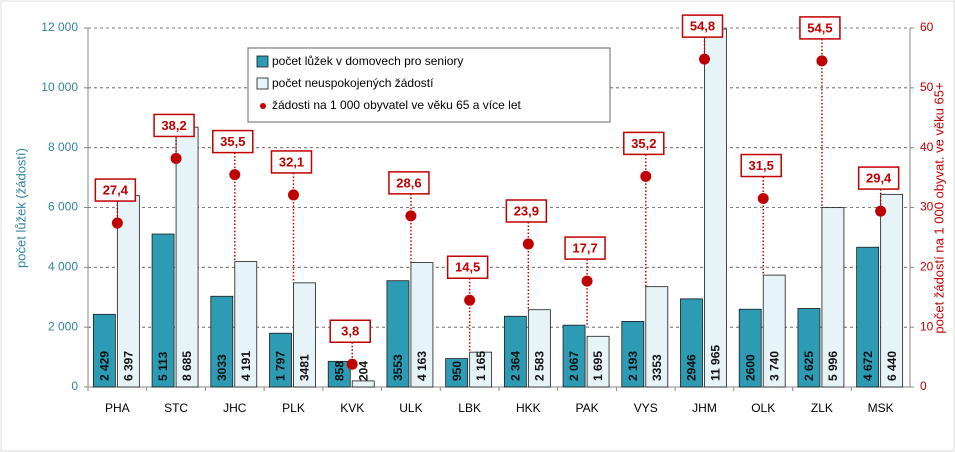 This screenshot has width=955, height=452. Describe the element at coordinates (892, 366) in the screenshot. I see `bar-value-label: 6 440` at that location.